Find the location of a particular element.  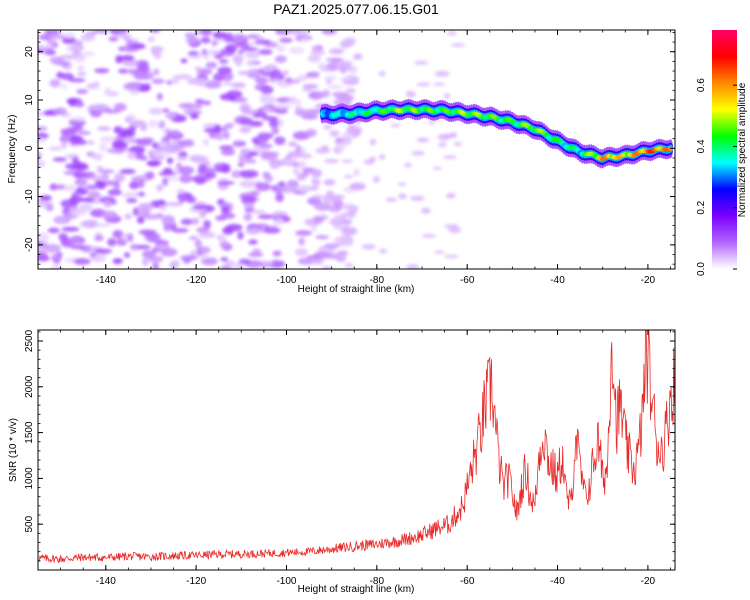

x-tick-label: -20 is located at coordinates (648, 280).